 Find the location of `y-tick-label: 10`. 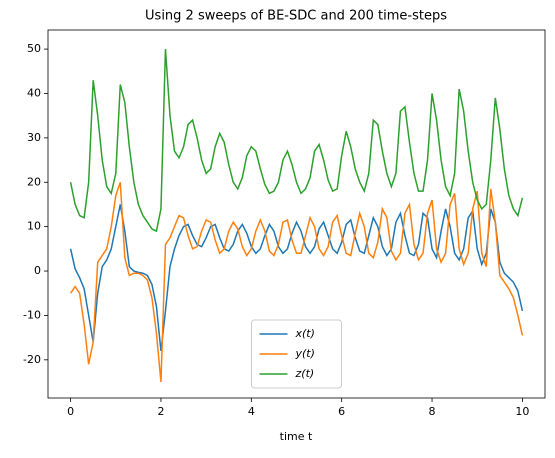

y-tick-label: 10 is located at coordinates (34, 226).